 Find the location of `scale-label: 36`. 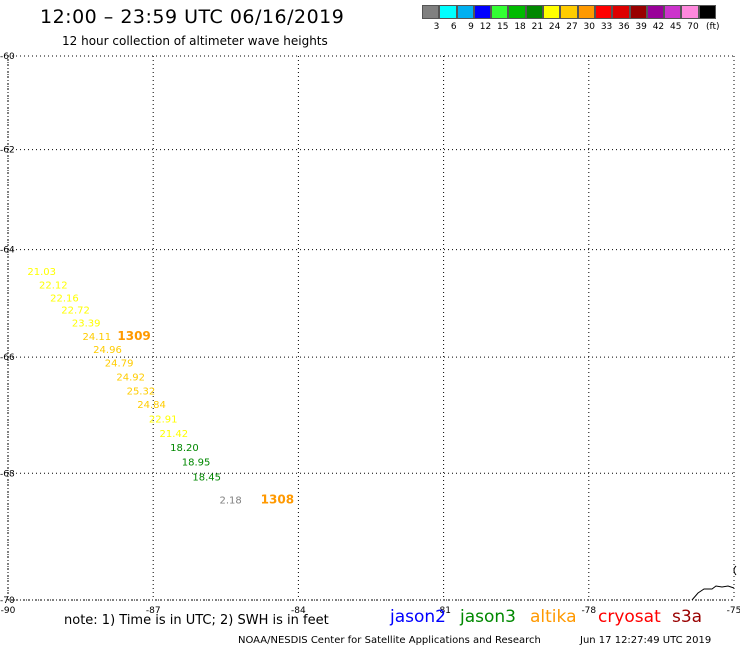

scale-label: 36 is located at coordinates (624, 27).